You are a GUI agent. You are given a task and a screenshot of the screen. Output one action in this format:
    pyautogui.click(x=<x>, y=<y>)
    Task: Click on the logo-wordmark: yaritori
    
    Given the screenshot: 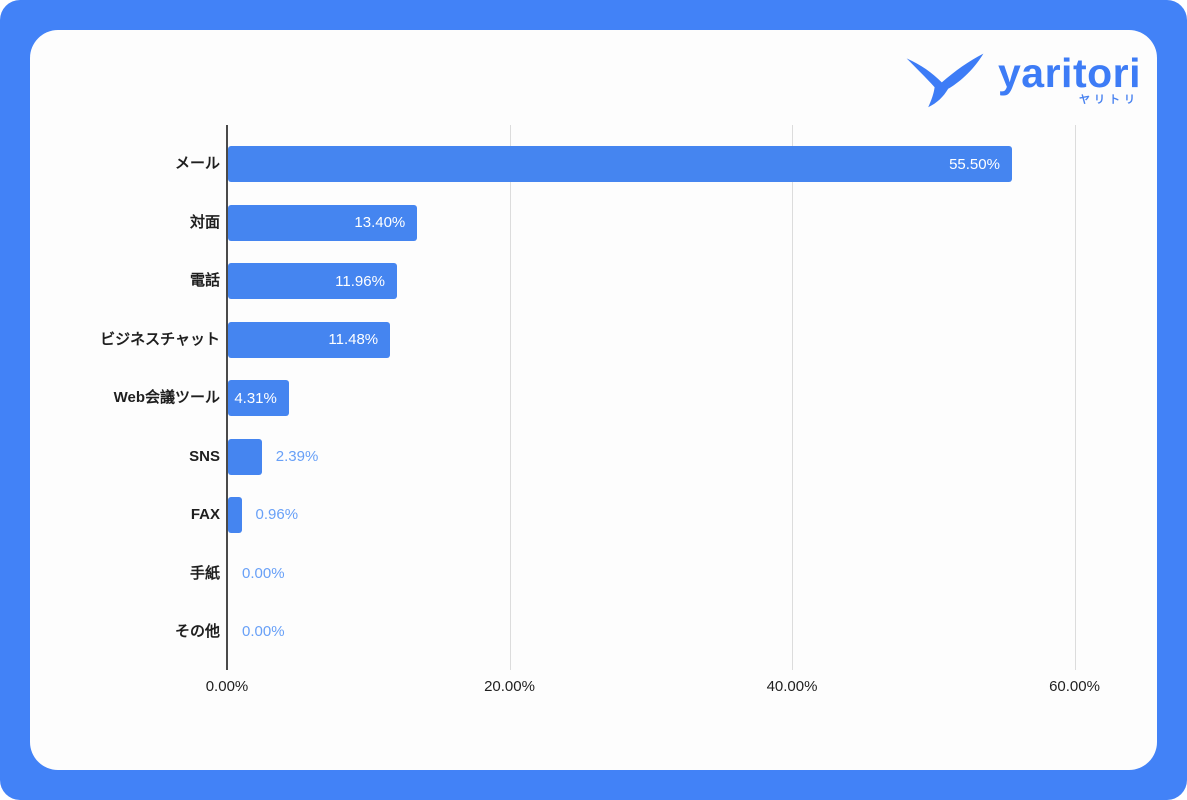 What is the action you would take?
    pyautogui.click(x=1069, y=72)
    